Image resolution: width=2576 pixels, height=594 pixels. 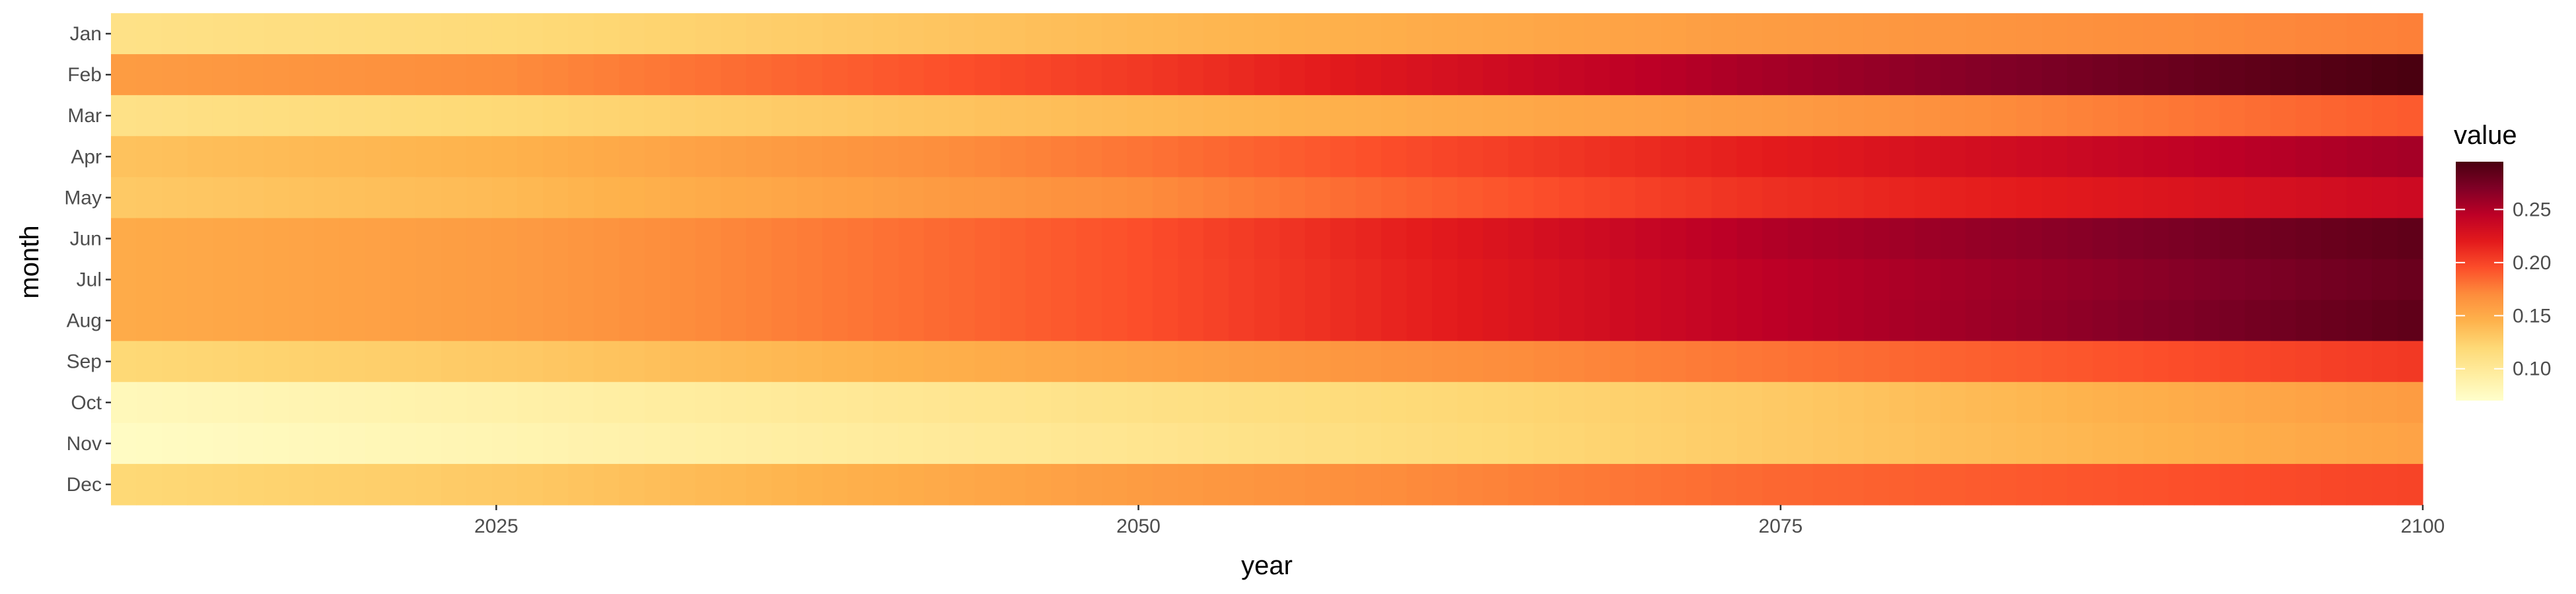 What do you see at coordinates (2532, 263) in the screenshot?
I see `legend-tick-label: 0.20` at bounding box center [2532, 263].